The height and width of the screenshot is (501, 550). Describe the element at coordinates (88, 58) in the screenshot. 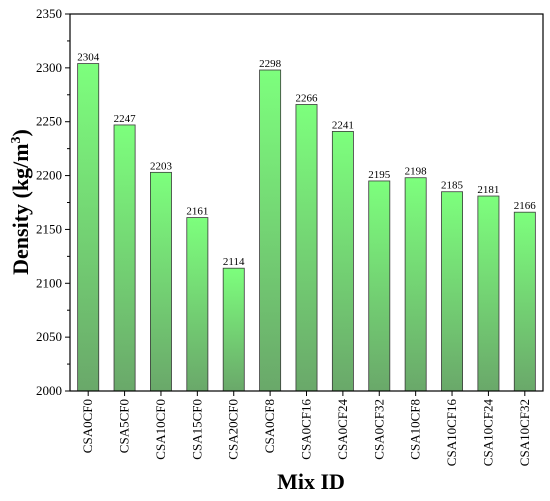

I see `value-label: 2304` at that location.